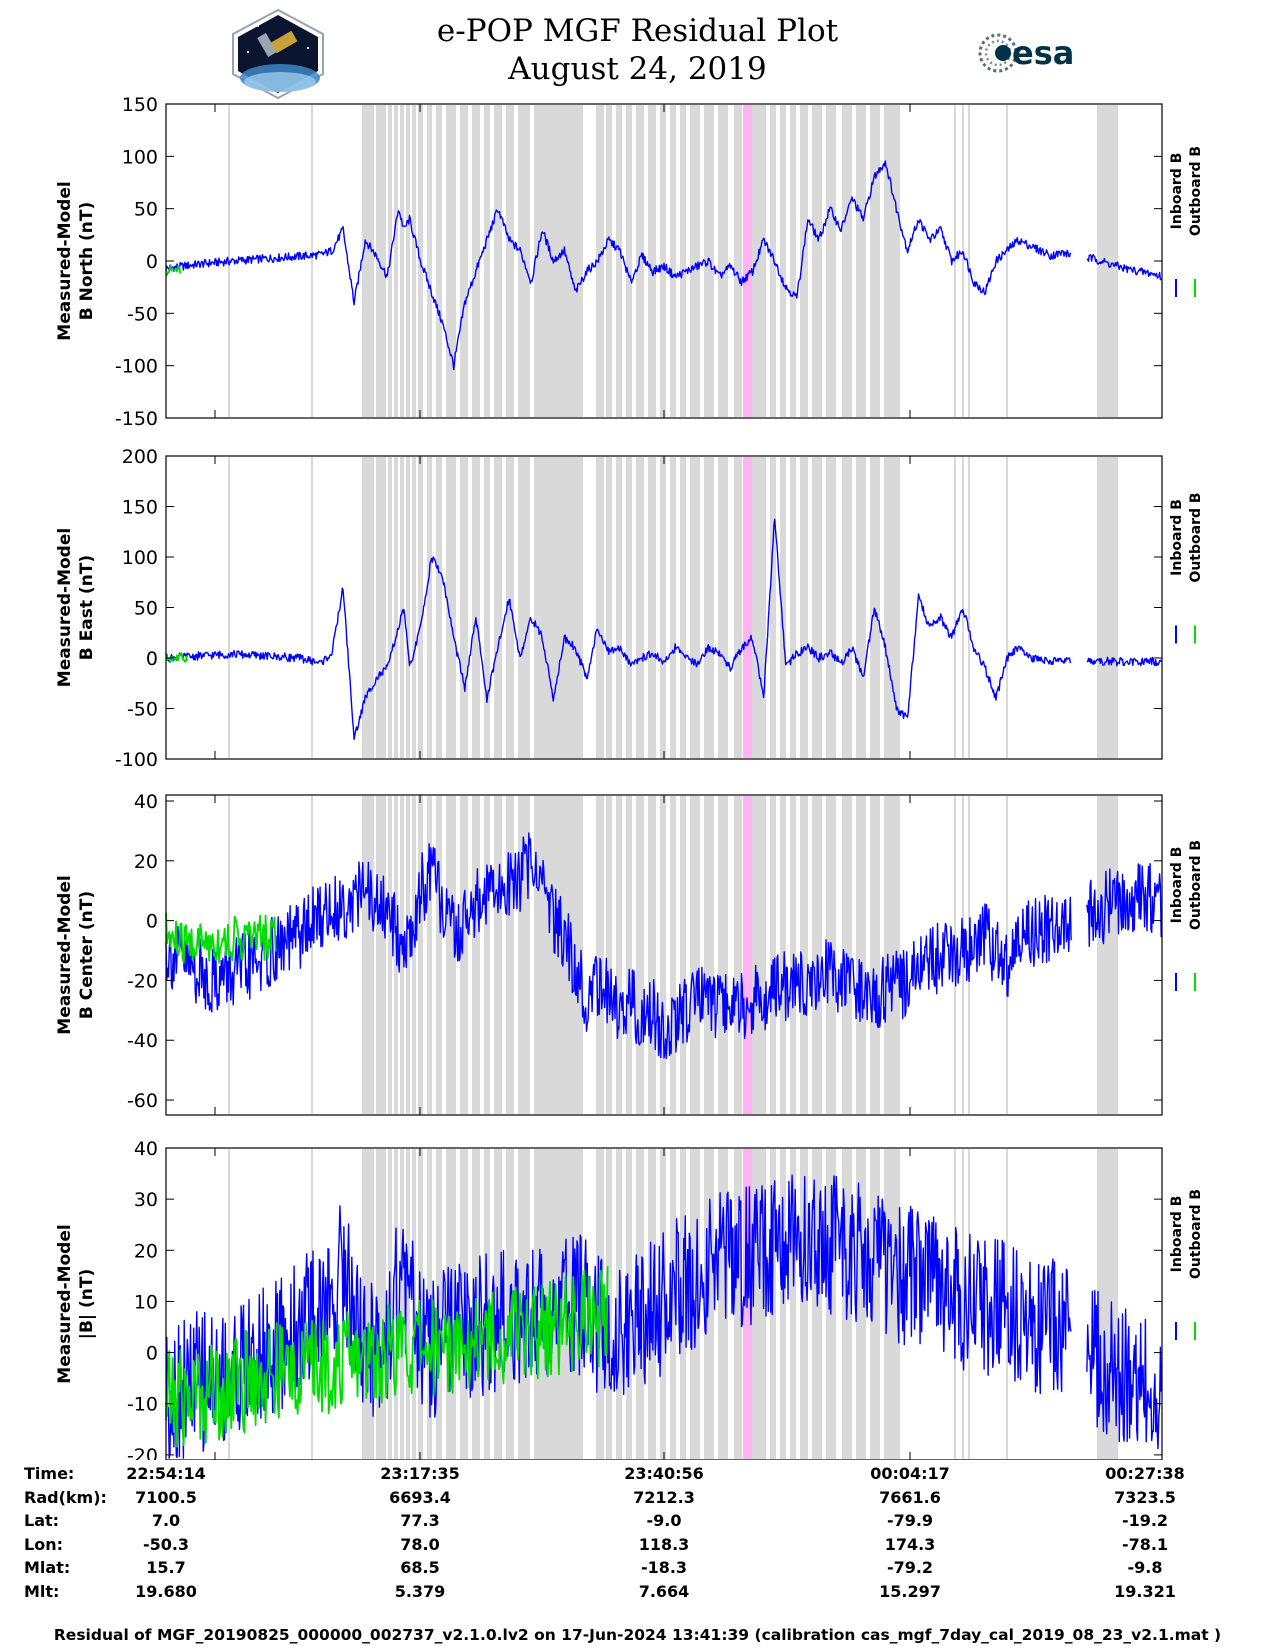  What do you see at coordinates (1145, 1591) in the screenshot?
I see `info-value: 19.321` at bounding box center [1145, 1591].